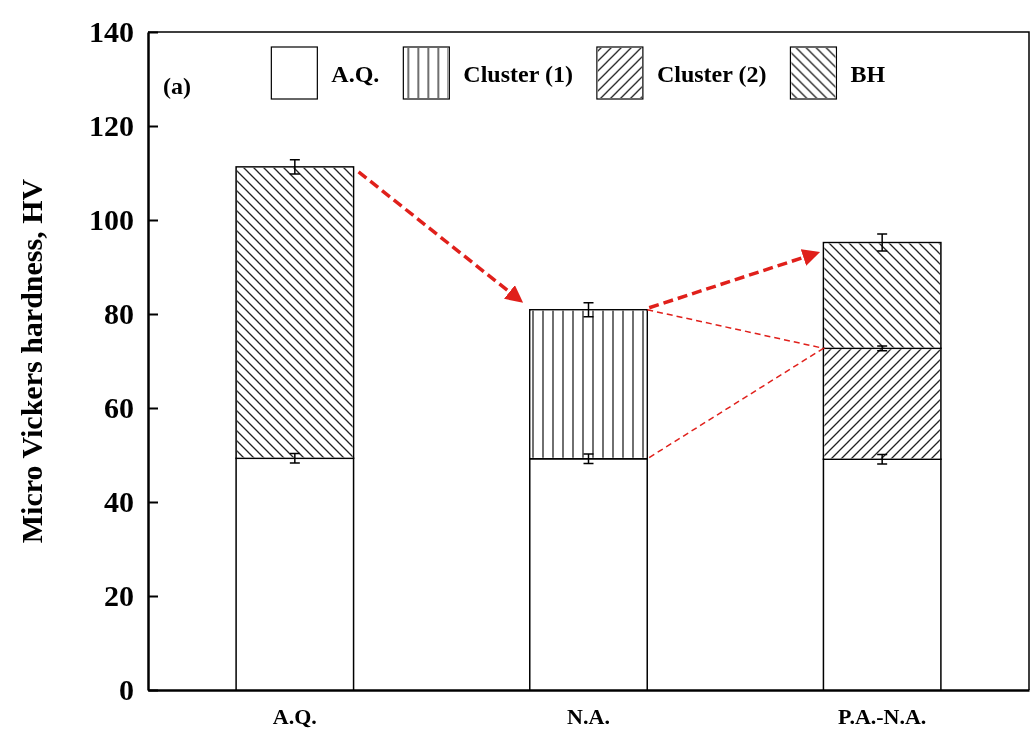 The height and width of the screenshot is (747, 1035). What do you see at coordinates (111, 32) in the screenshot?
I see `y-tick-label: 140` at bounding box center [111, 32].